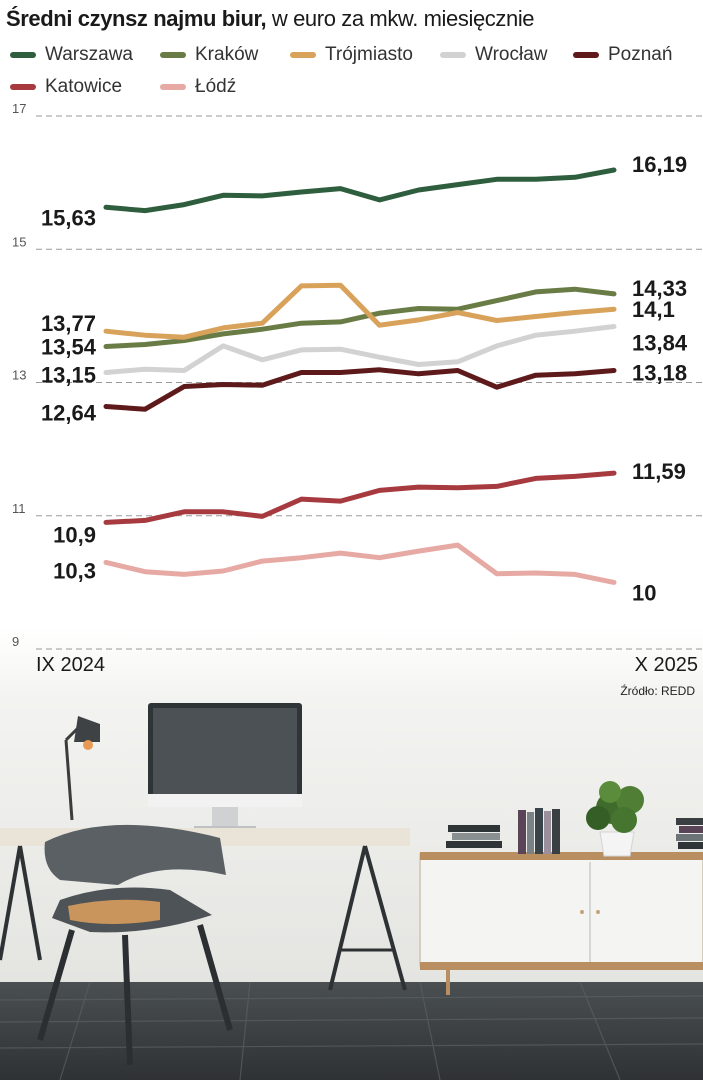  What do you see at coordinates (68, 375) in the screenshot?
I see `start-value-label: 13,15` at bounding box center [68, 375].